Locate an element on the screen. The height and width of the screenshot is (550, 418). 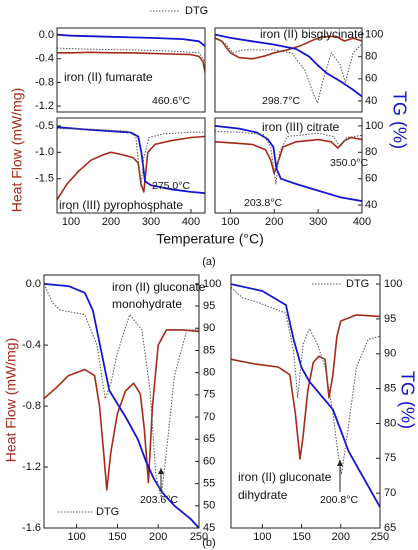
caption: (b) is located at coordinates (208, 543).